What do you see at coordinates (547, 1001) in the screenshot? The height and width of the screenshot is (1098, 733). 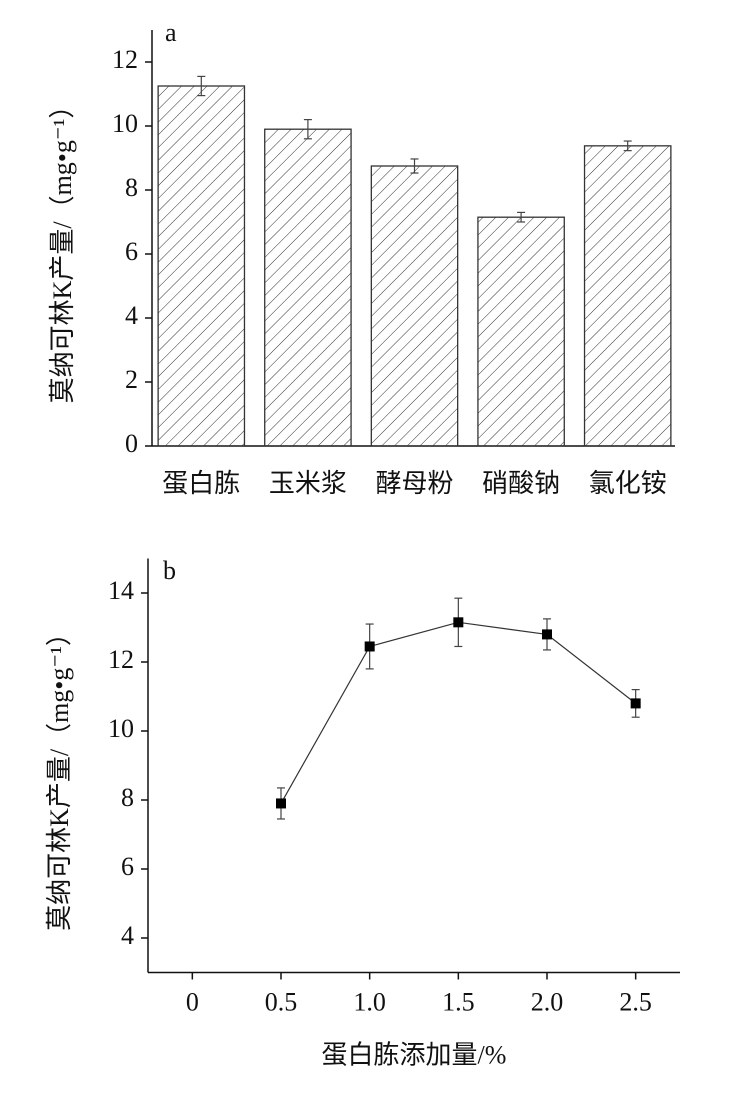 I see `x-tick-label: 2.0` at bounding box center [547, 1001].